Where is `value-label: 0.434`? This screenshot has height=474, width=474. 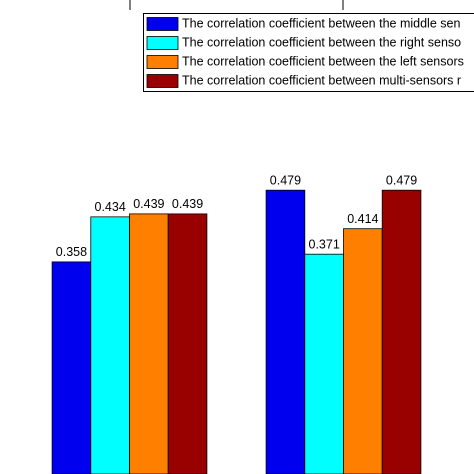
value-label: 0.434 is located at coordinates (110, 207).